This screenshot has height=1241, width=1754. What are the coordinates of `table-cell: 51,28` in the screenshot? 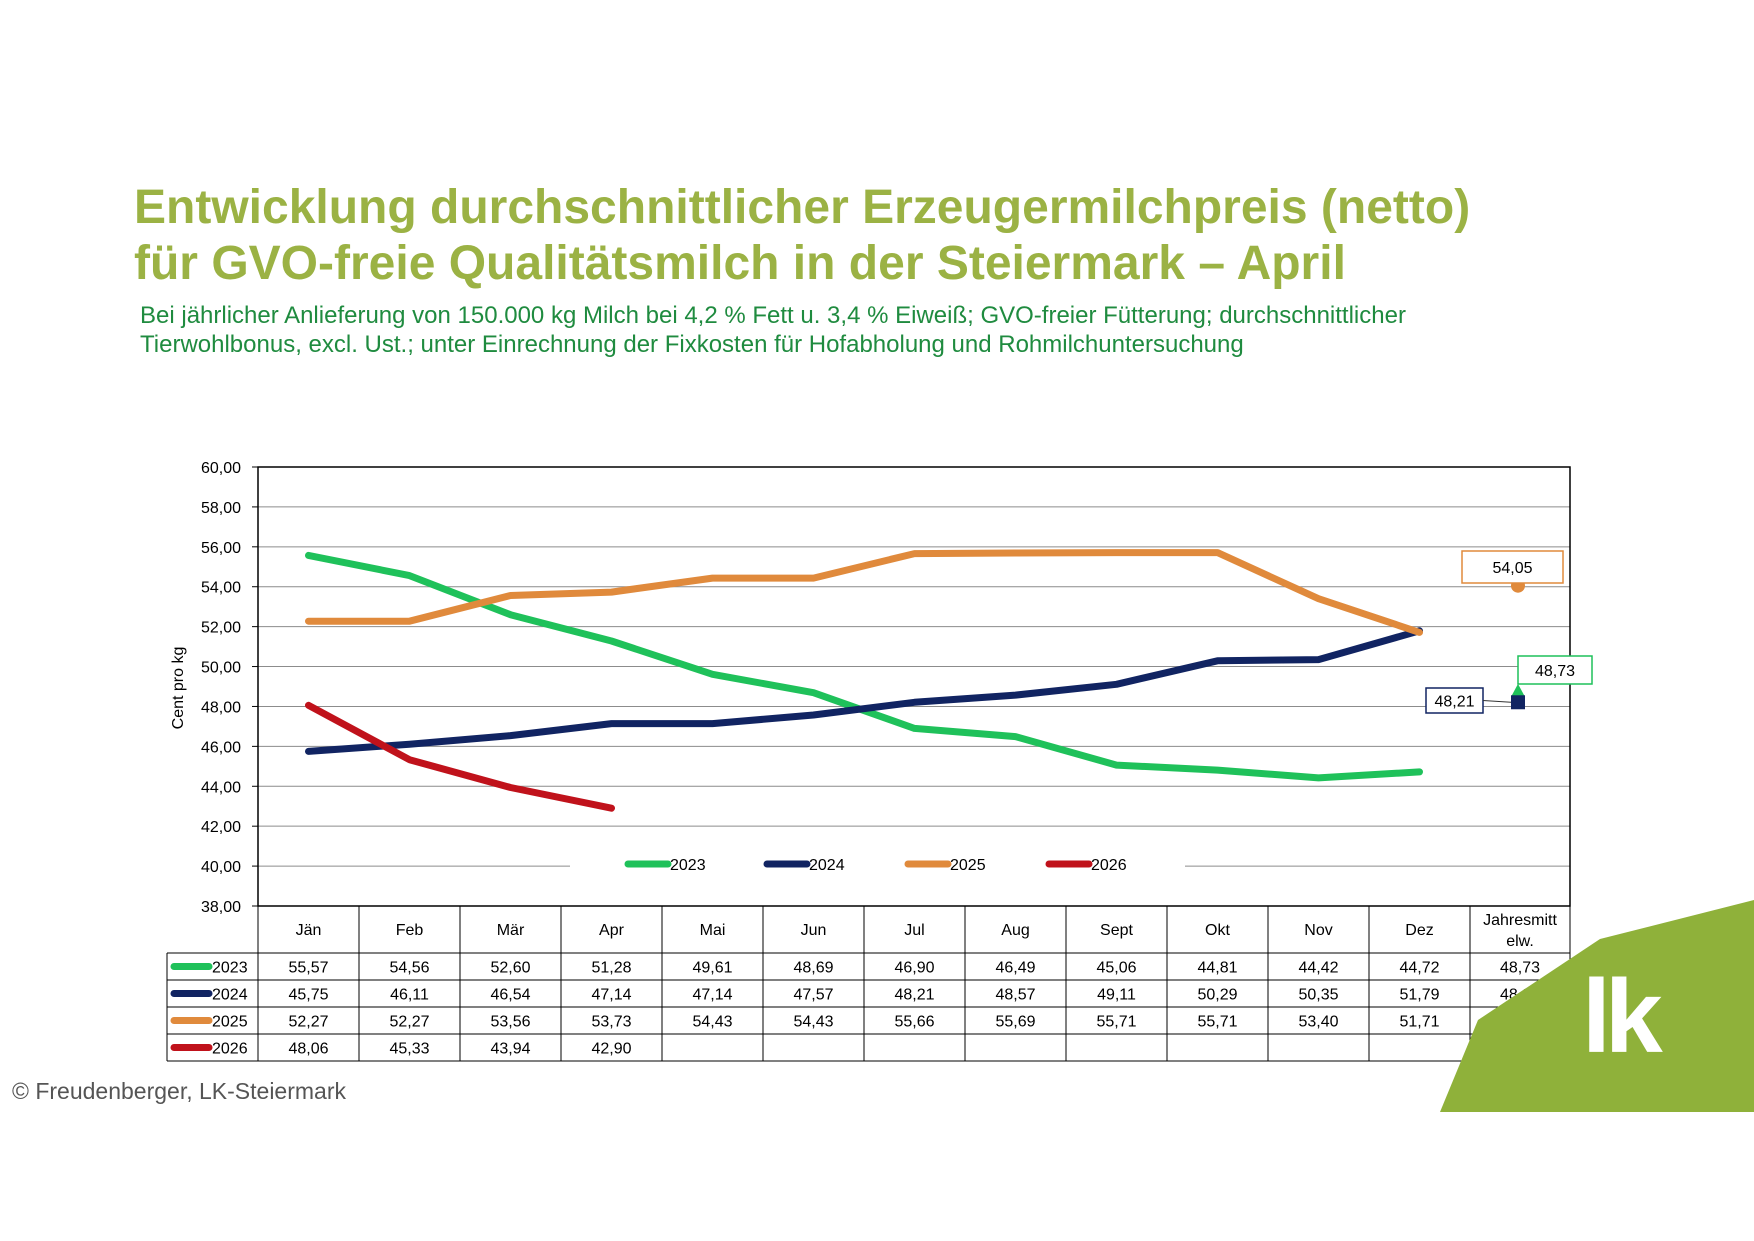 It's located at (611, 968).